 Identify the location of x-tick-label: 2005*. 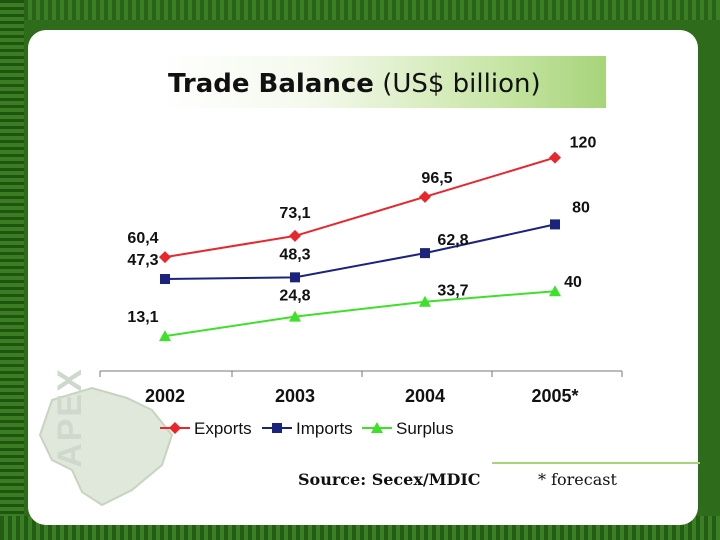
(554, 396).